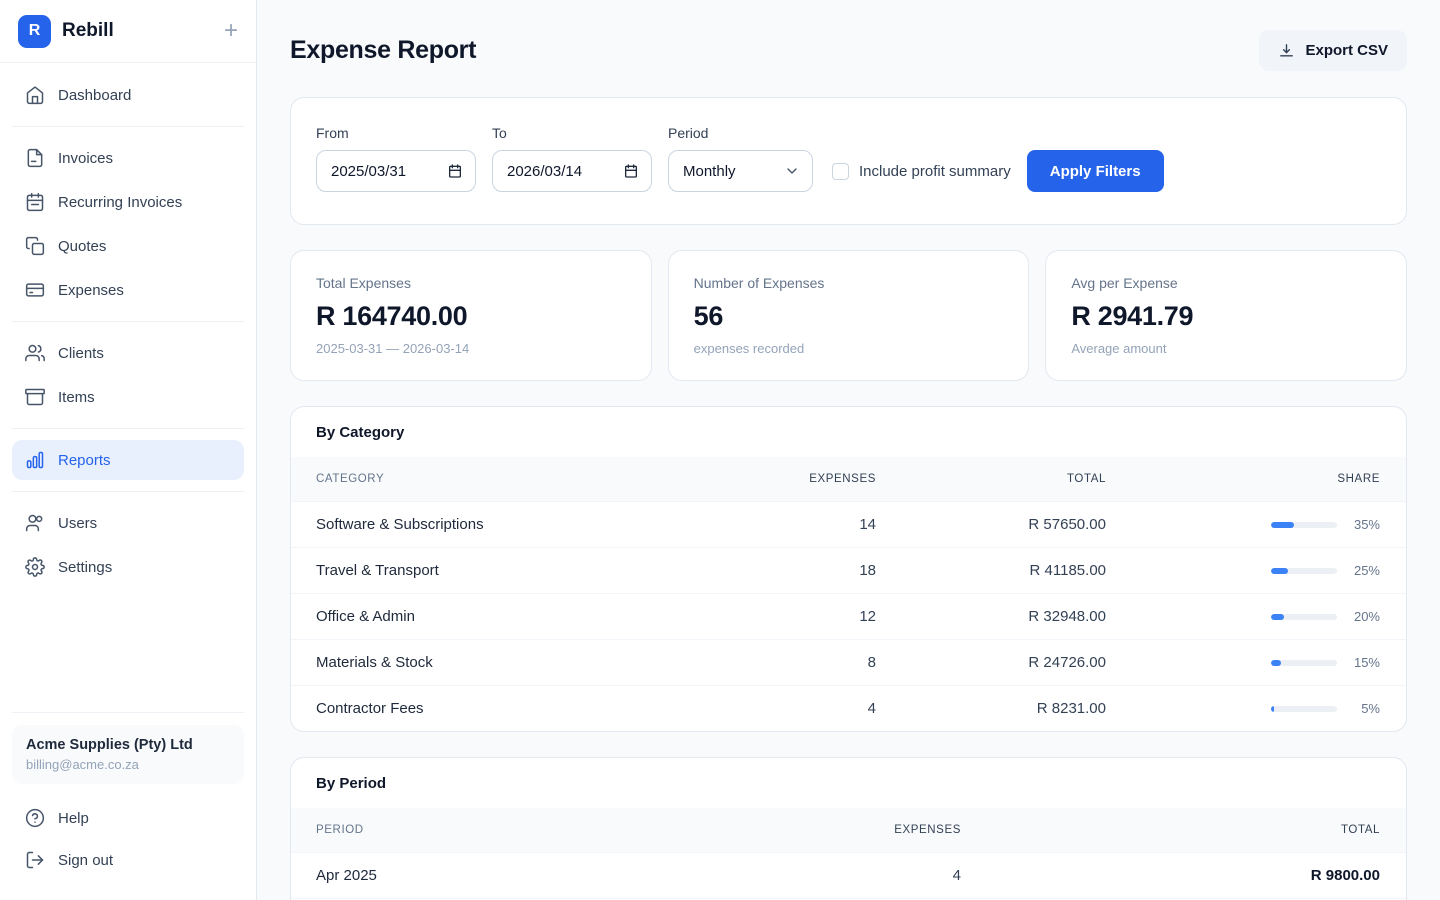 This screenshot has width=1440, height=900. Describe the element at coordinates (1132, 316) in the screenshot. I see `stat-value: R 2941.79` at that location.